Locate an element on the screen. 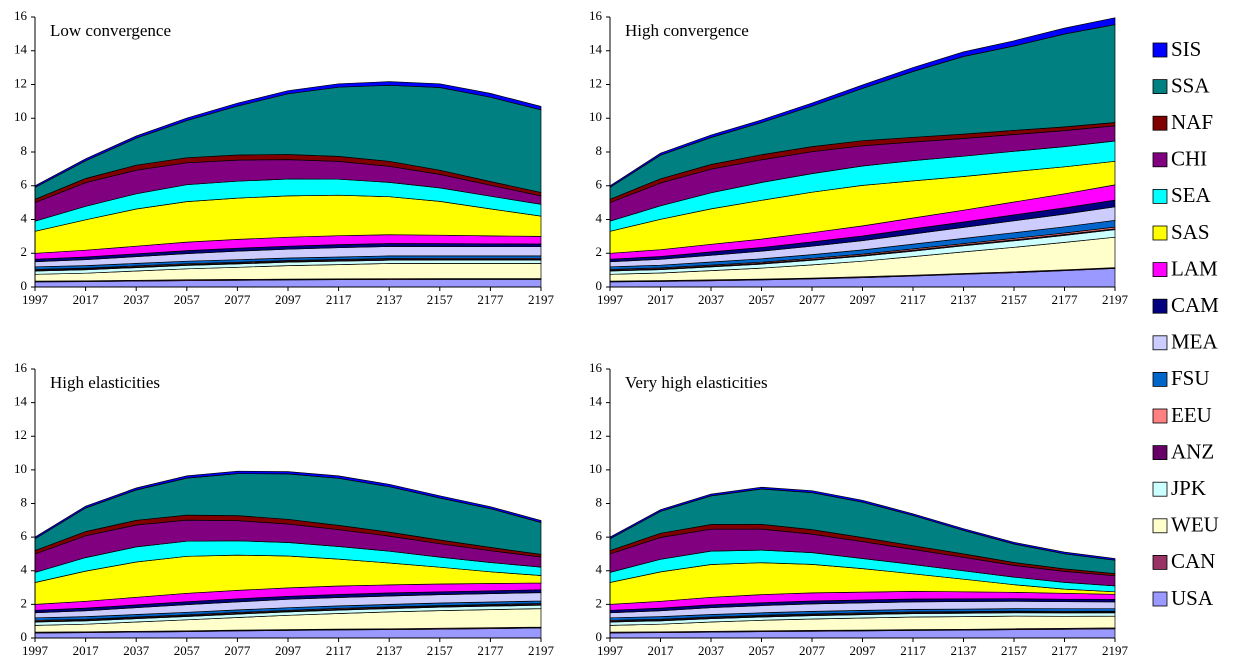 This screenshot has width=1244, height=669. legend-label: CAM is located at coordinates (1195, 305).